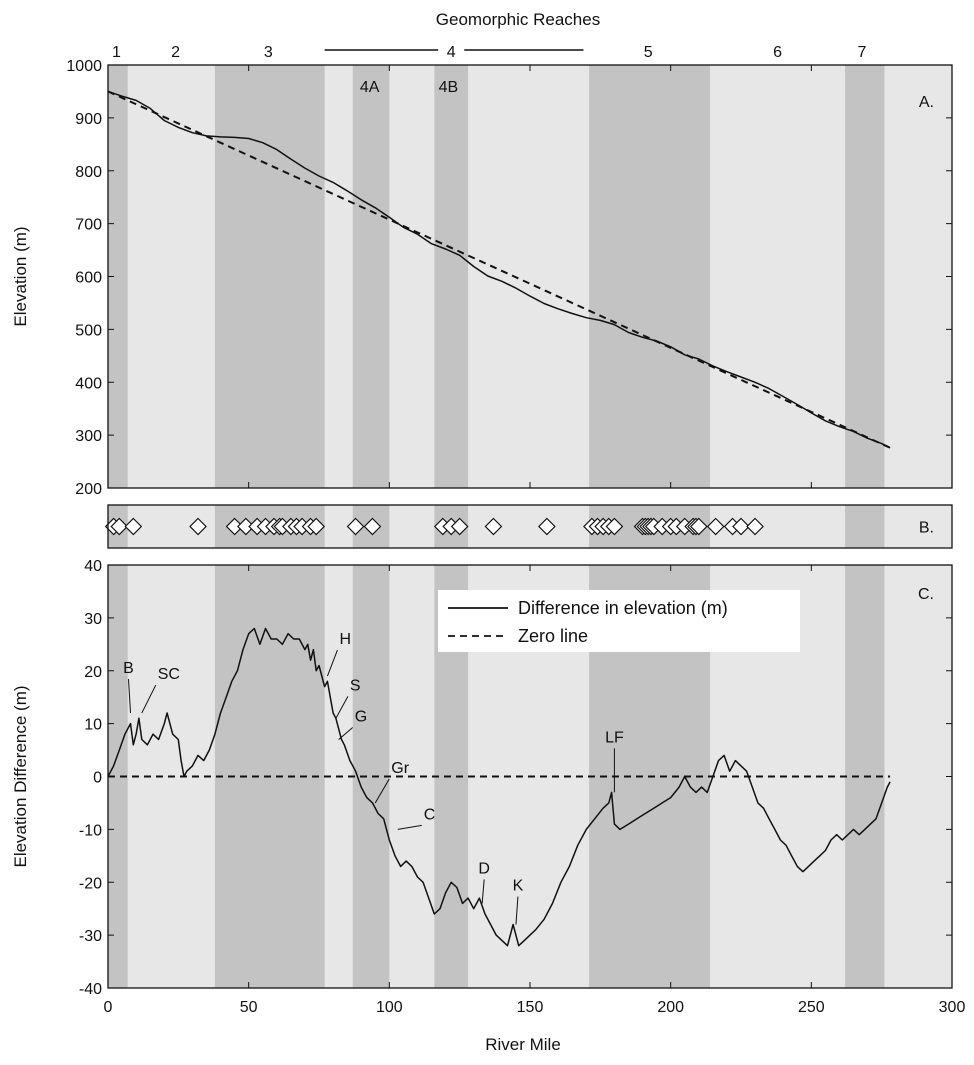  I want to click on annotation-label: C, so click(430, 814).